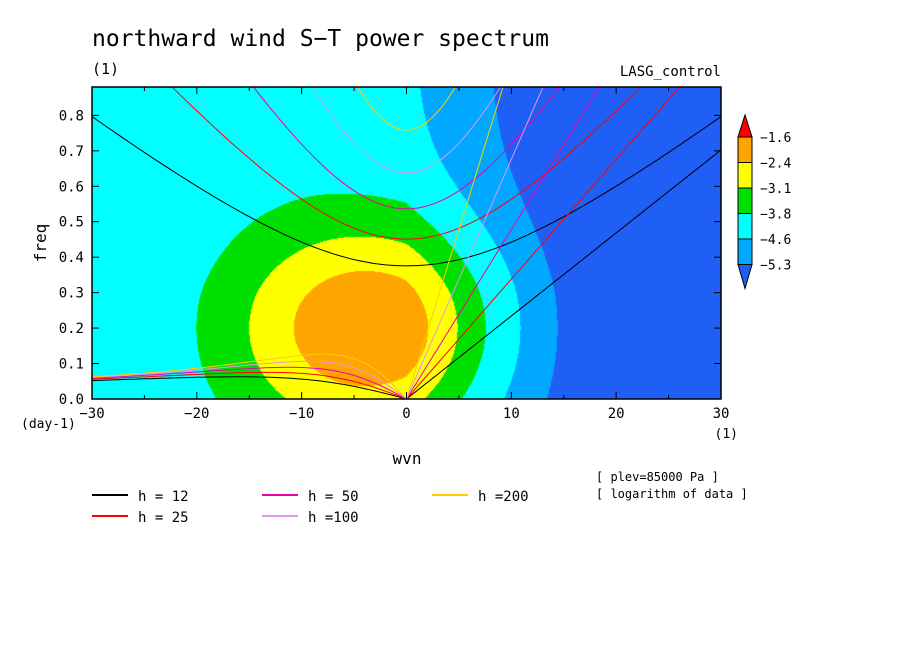  I want to click on x-tick-label: −10, so click(301, 414).